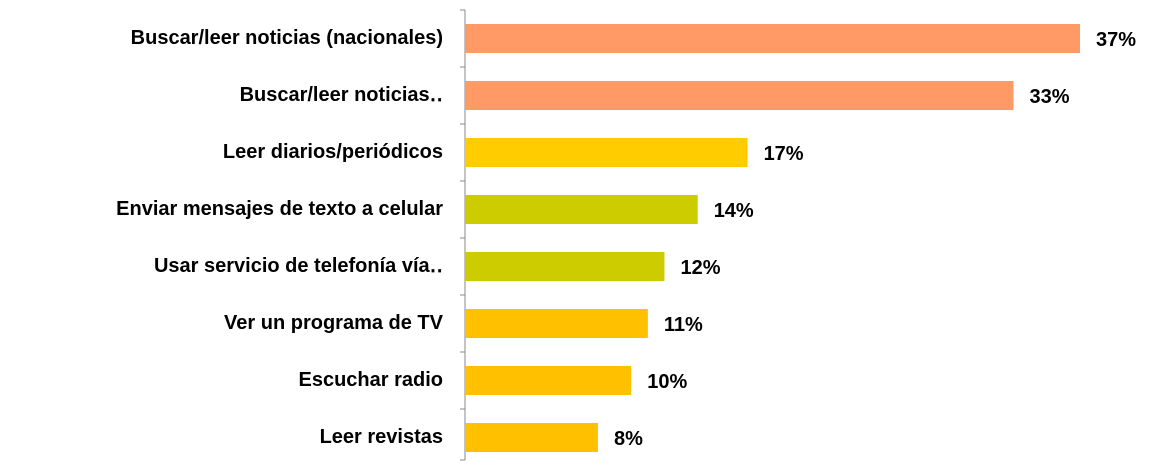 The image size is (1158, 462). Describe the element at coordinates (333, 152) in the screenshot. I see `category-label: Leer diarios/periódicos` at that location.